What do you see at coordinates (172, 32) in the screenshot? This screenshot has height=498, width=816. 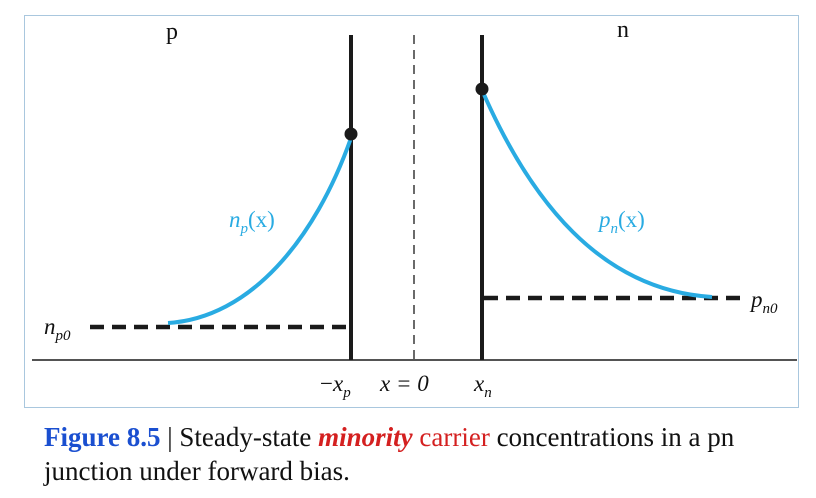 I see `p-region-label: p` at bounding box center [172, 32].